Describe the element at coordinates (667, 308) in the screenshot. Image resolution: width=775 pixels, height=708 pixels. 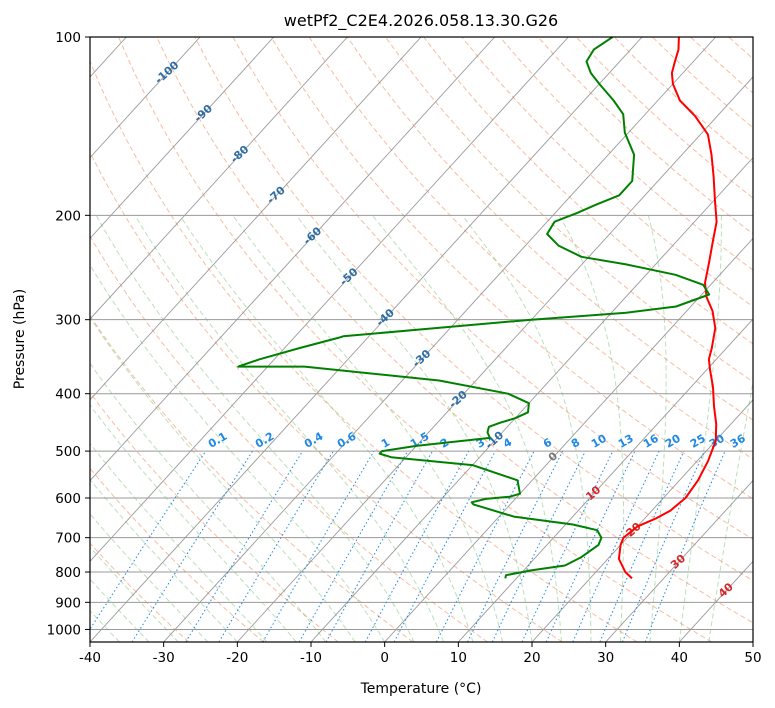
I see `temperature-profile` at that location.